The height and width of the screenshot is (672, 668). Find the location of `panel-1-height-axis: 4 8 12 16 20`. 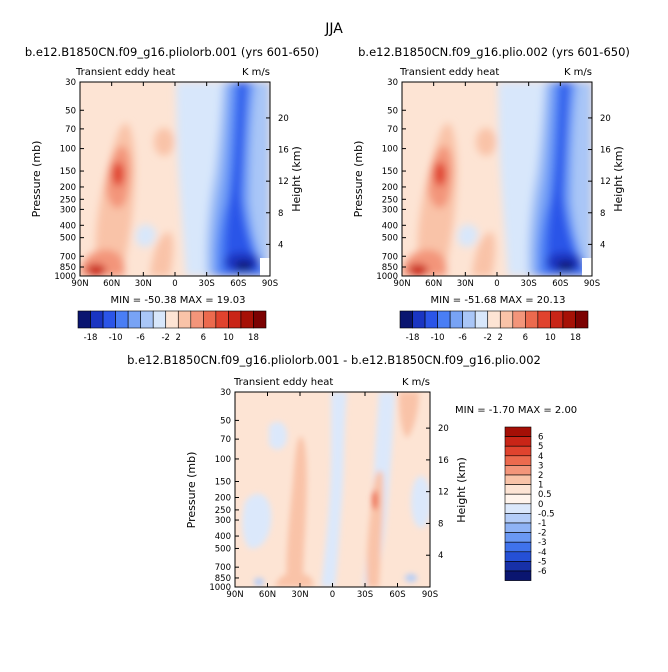

panel-1-height-axis: 4 8 12 16 20 is located at coordinates (277, 182).